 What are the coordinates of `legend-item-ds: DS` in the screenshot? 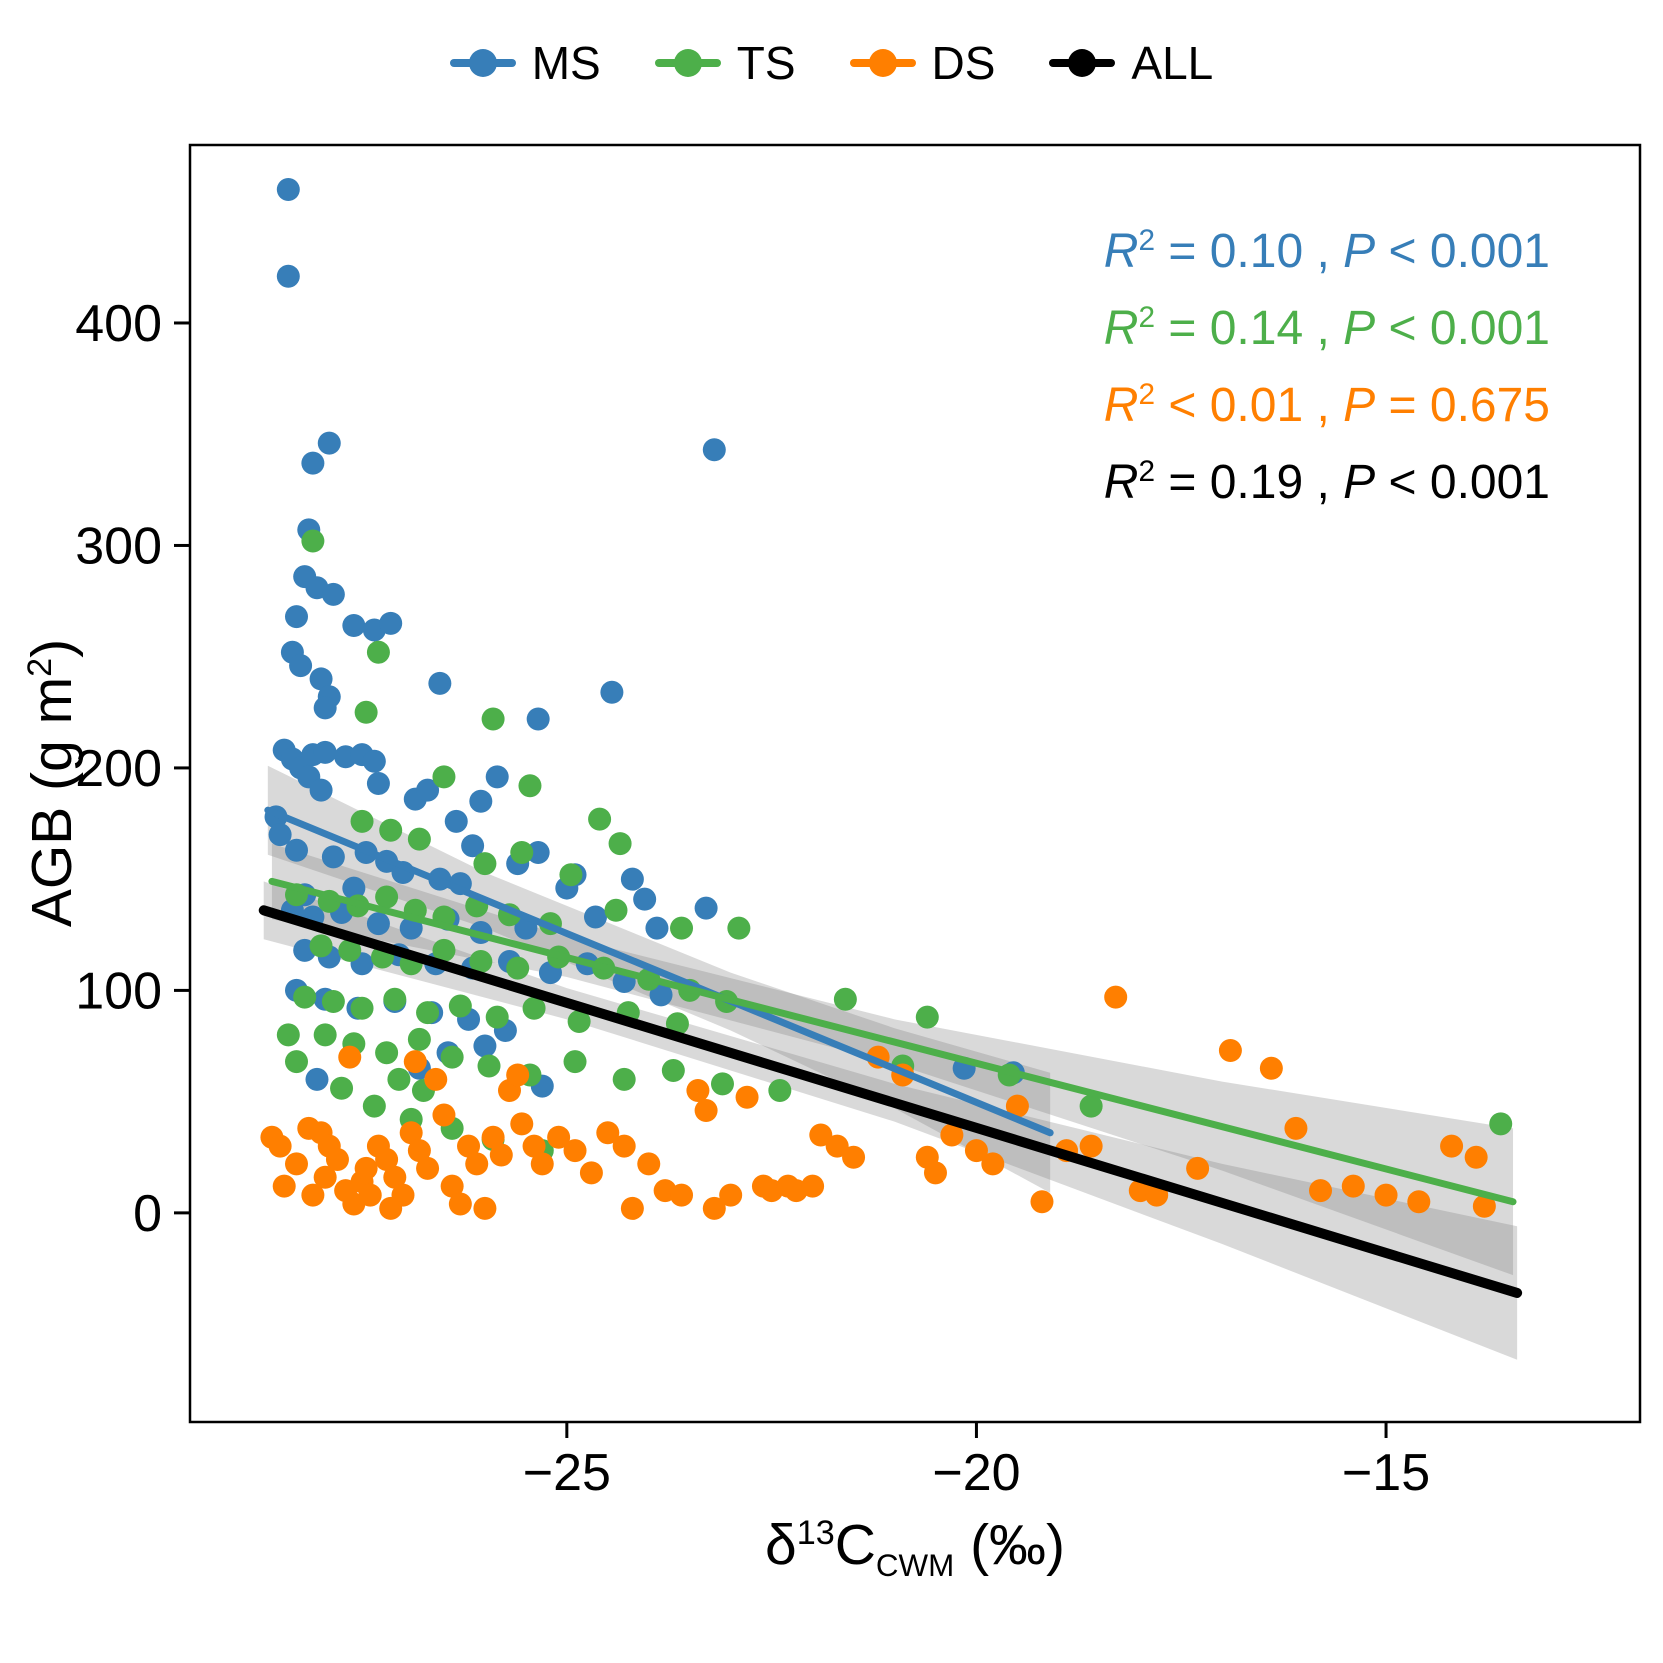 It's located at (922, 63).